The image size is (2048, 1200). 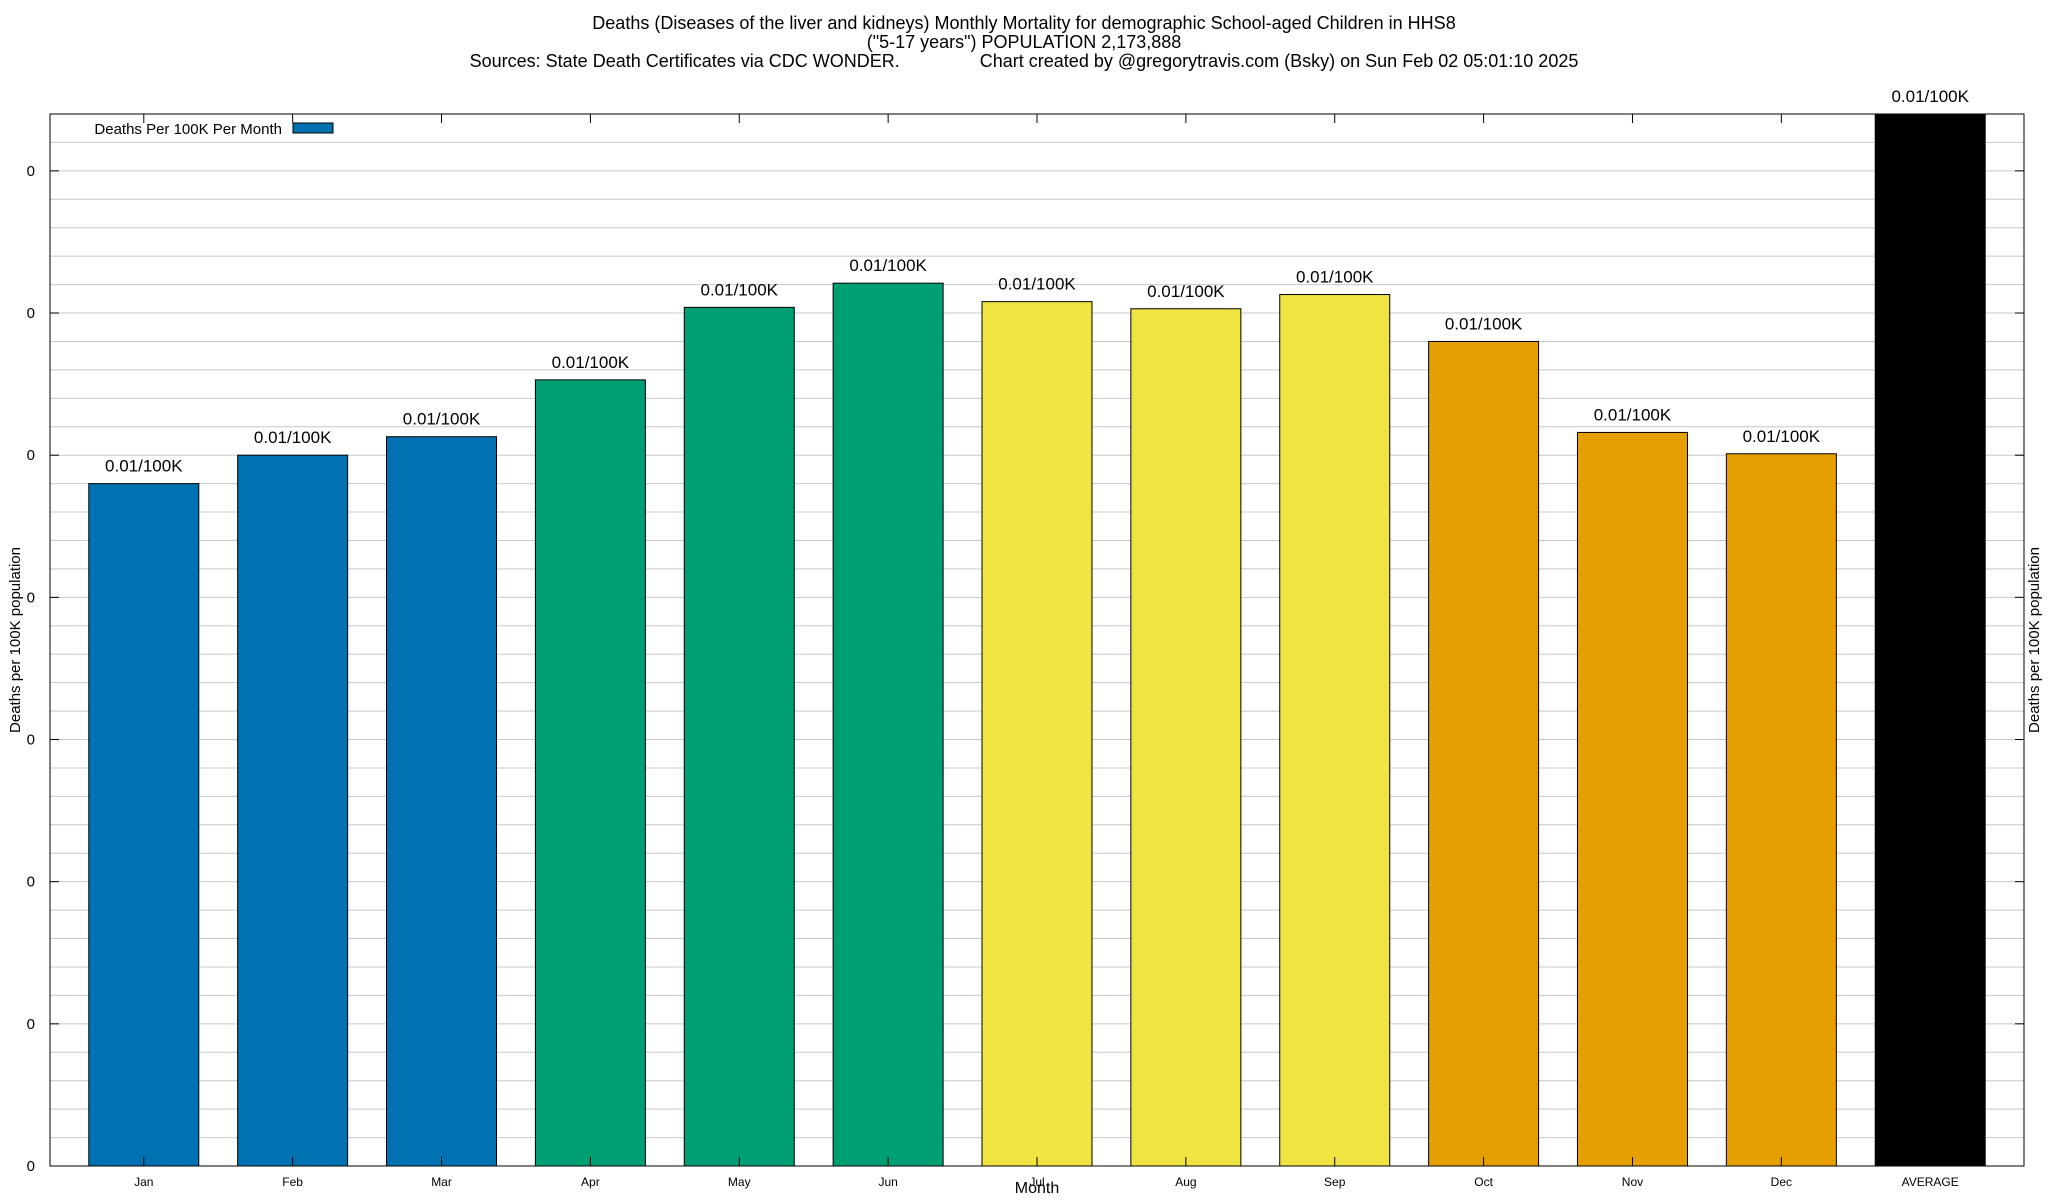 I want to click on bar-nov, so click(x=1632, y=799).